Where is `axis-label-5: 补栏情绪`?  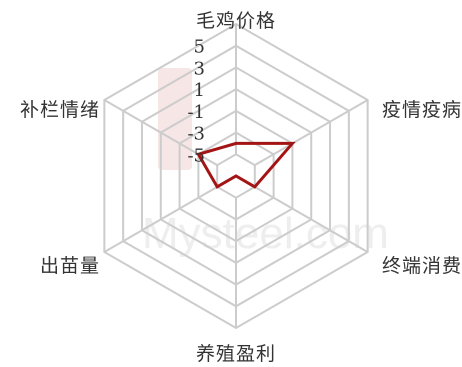
axis-label-5: 补栏情绪 is located at coordinates (60, 110).